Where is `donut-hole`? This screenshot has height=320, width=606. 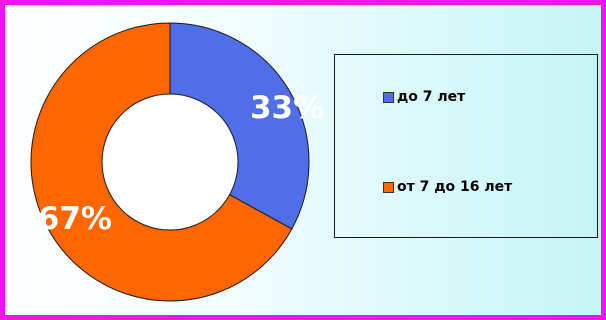 donut-hole is located at coordinates (170, 162).